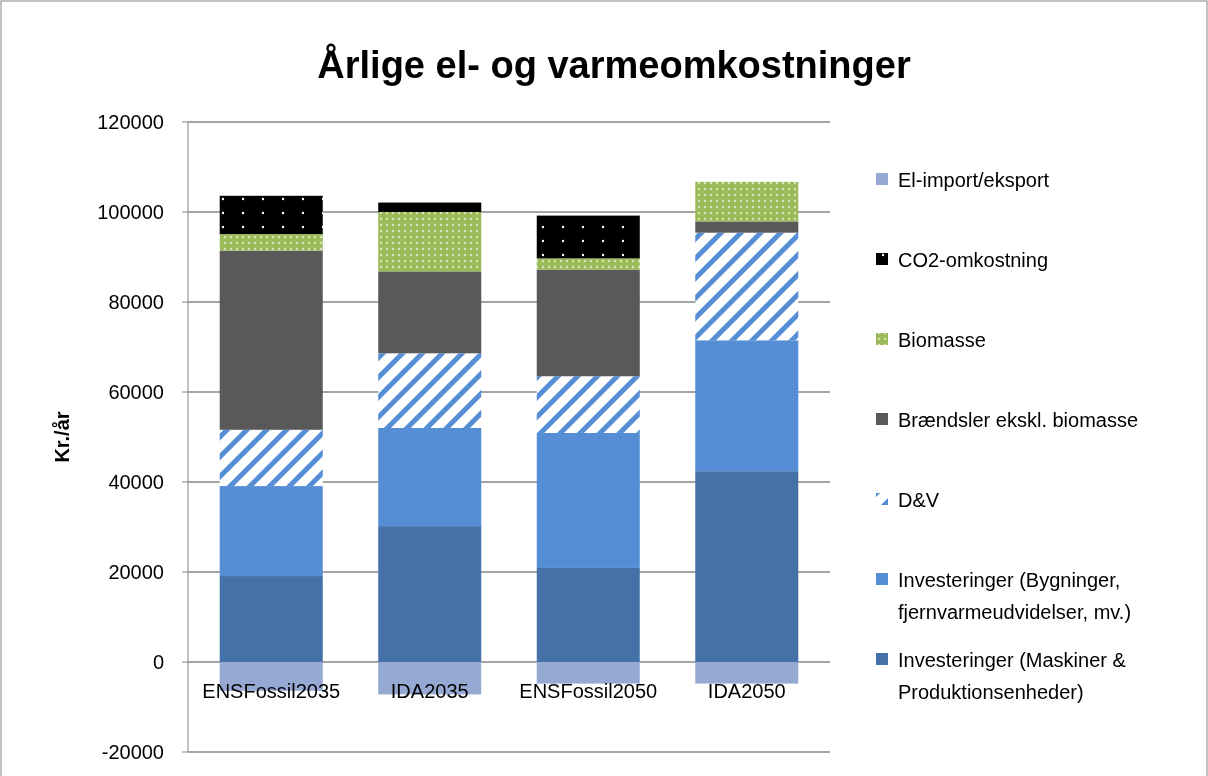  What do you see at coordinates (919, 500) in the screenshot?
I see `legend-label: D&V` at bounding box center [919, 500].